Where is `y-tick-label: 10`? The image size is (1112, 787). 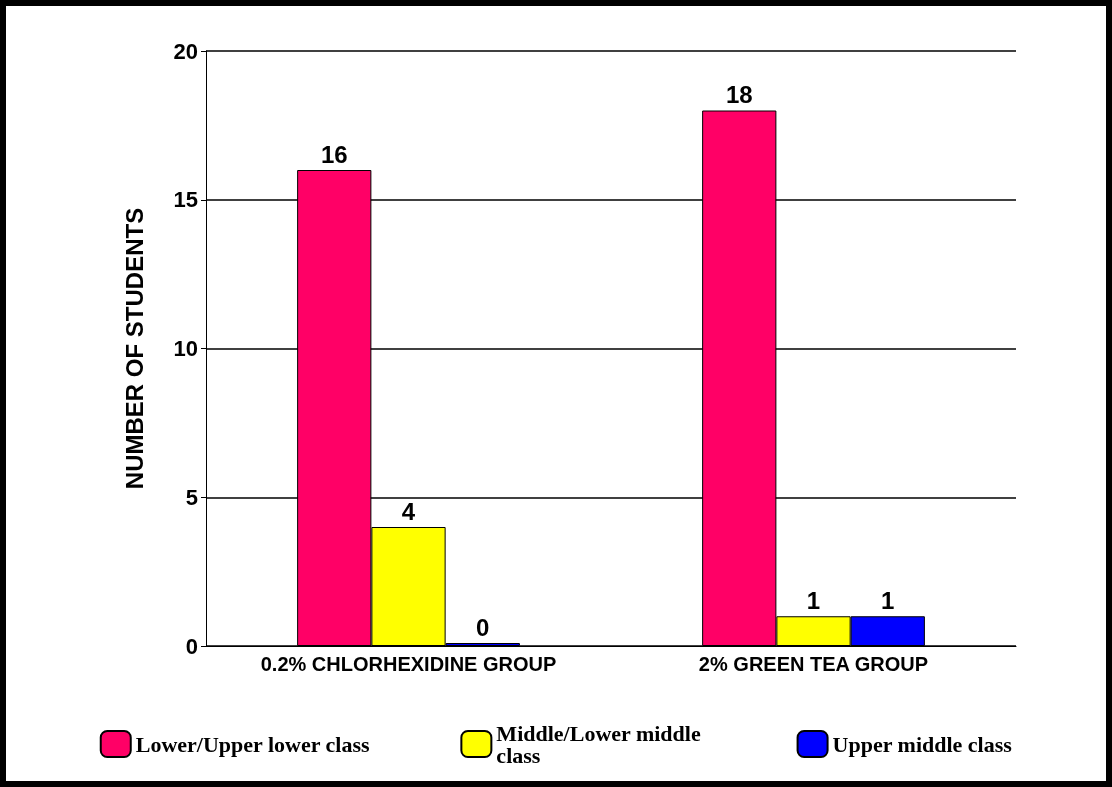 y-tick-label: 10 is located at coordinates (185, 348).